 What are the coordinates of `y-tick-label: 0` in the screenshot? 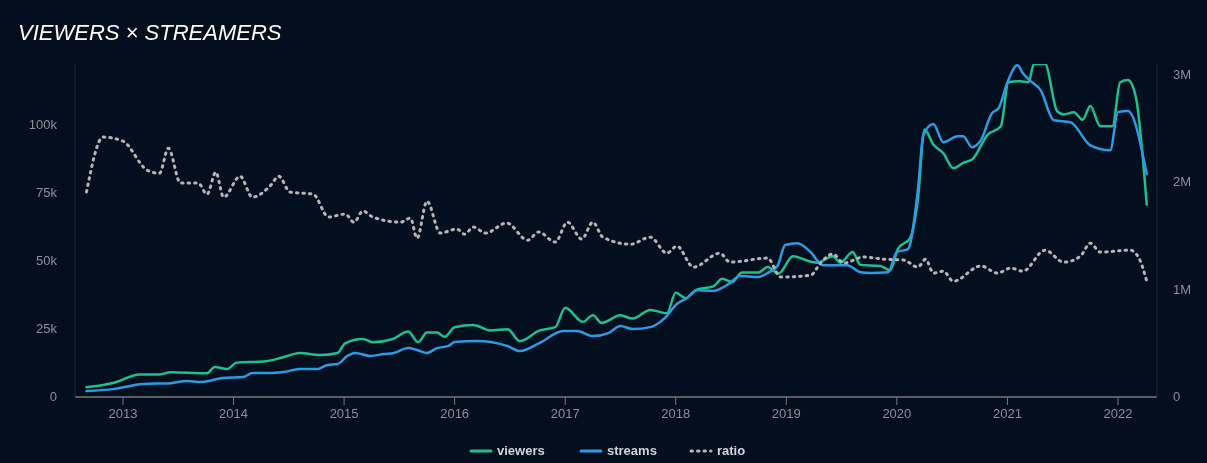 It's located at (53, 396).